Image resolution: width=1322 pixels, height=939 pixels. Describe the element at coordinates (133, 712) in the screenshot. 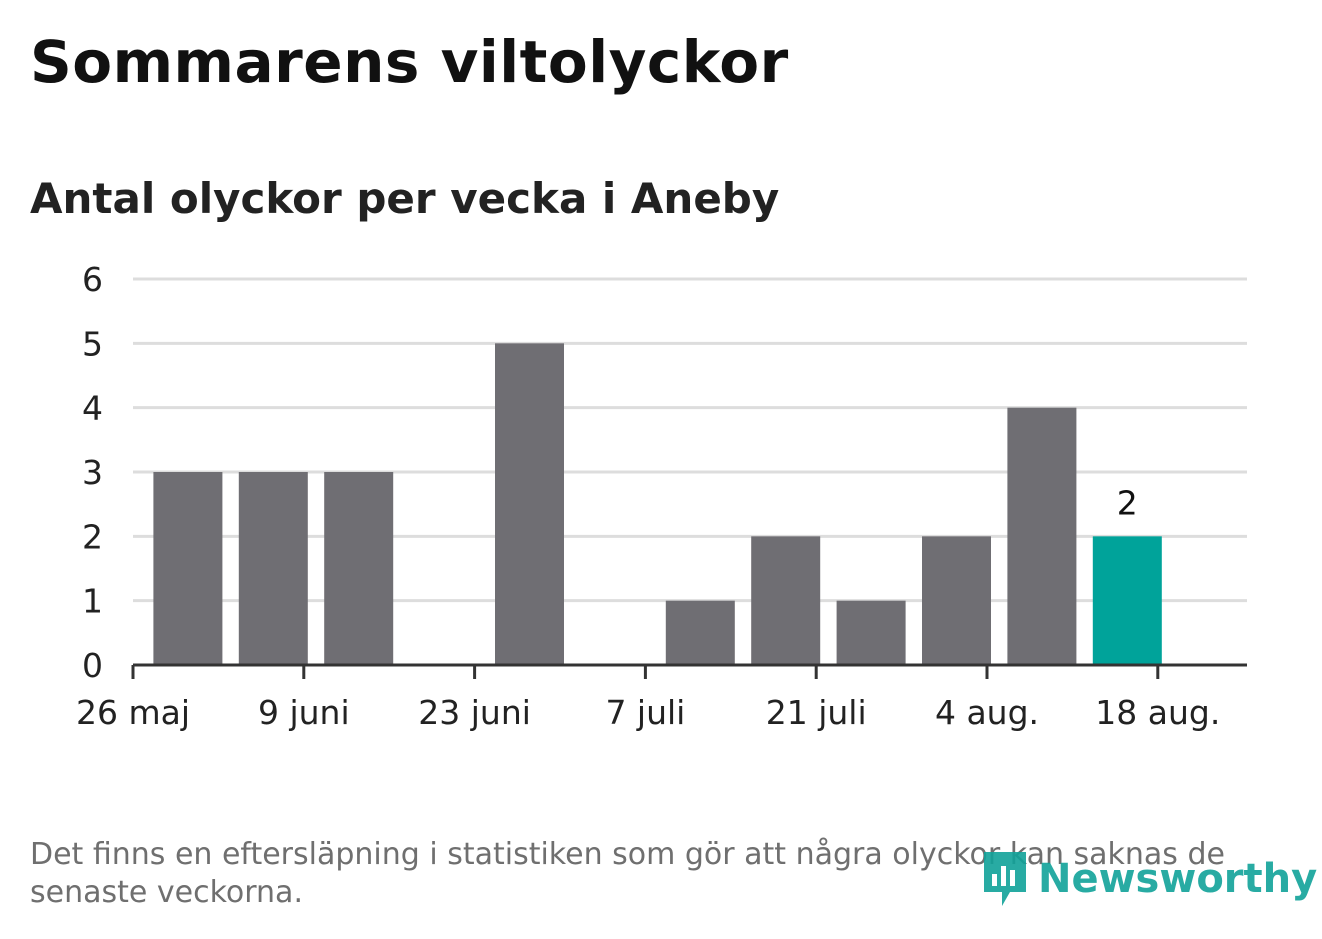

I see `x-tick-label: 26 maj` at that location.